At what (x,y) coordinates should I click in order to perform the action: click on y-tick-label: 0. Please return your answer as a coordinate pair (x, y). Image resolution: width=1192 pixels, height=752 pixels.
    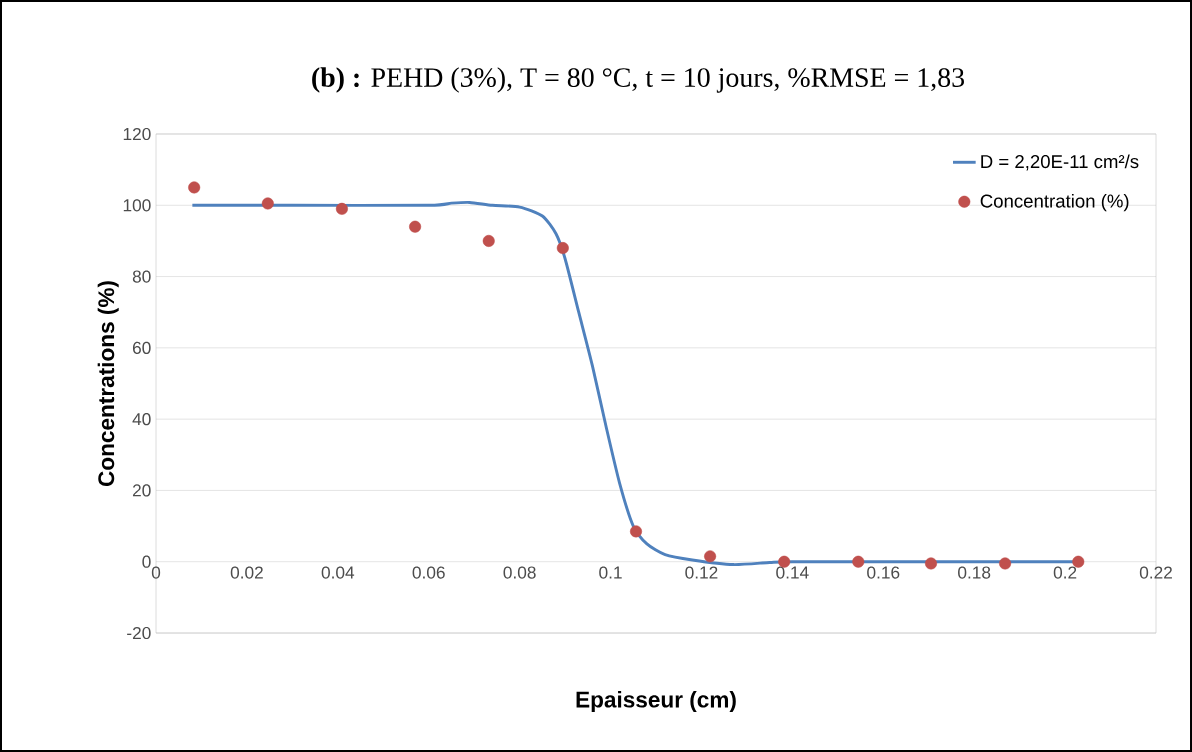
    Looking at the image, I should click on (146, 561).